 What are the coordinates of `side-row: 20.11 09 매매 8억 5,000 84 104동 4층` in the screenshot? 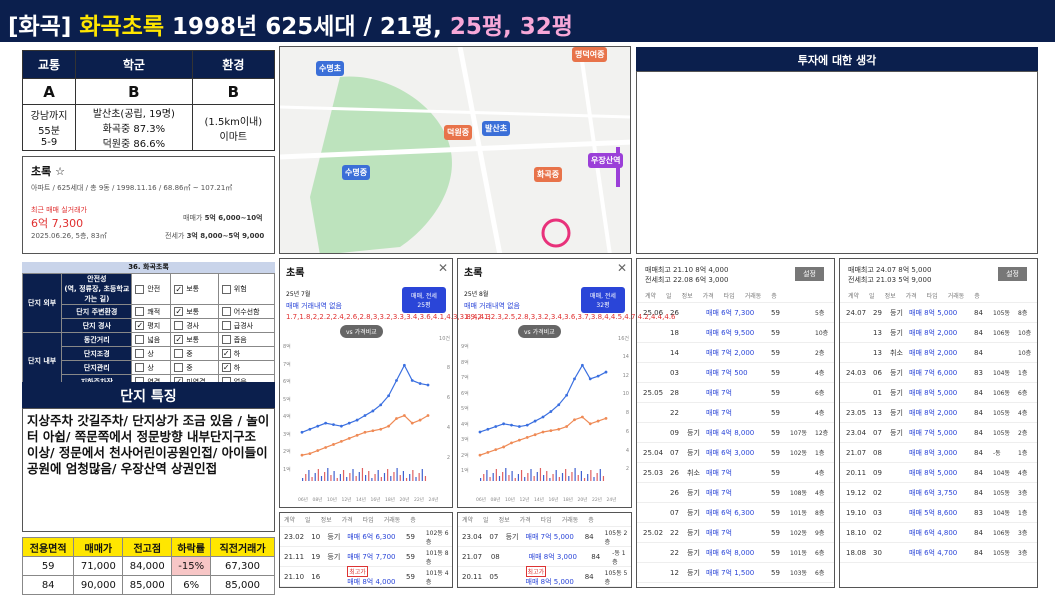 It's located at (938, 473).